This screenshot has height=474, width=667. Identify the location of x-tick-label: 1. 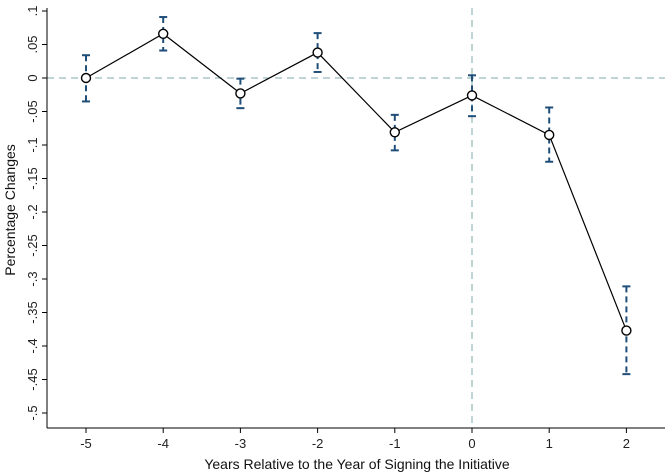
(549, 443).